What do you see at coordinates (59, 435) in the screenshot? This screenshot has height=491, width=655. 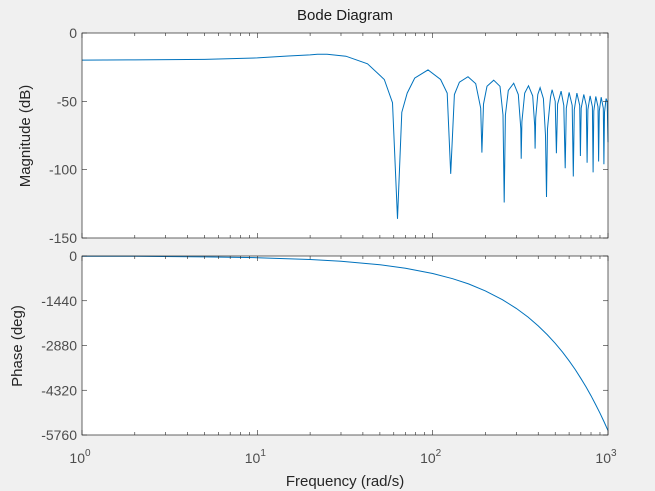 I see `y-tick-label: -5760` at bounding box center [59, 435].